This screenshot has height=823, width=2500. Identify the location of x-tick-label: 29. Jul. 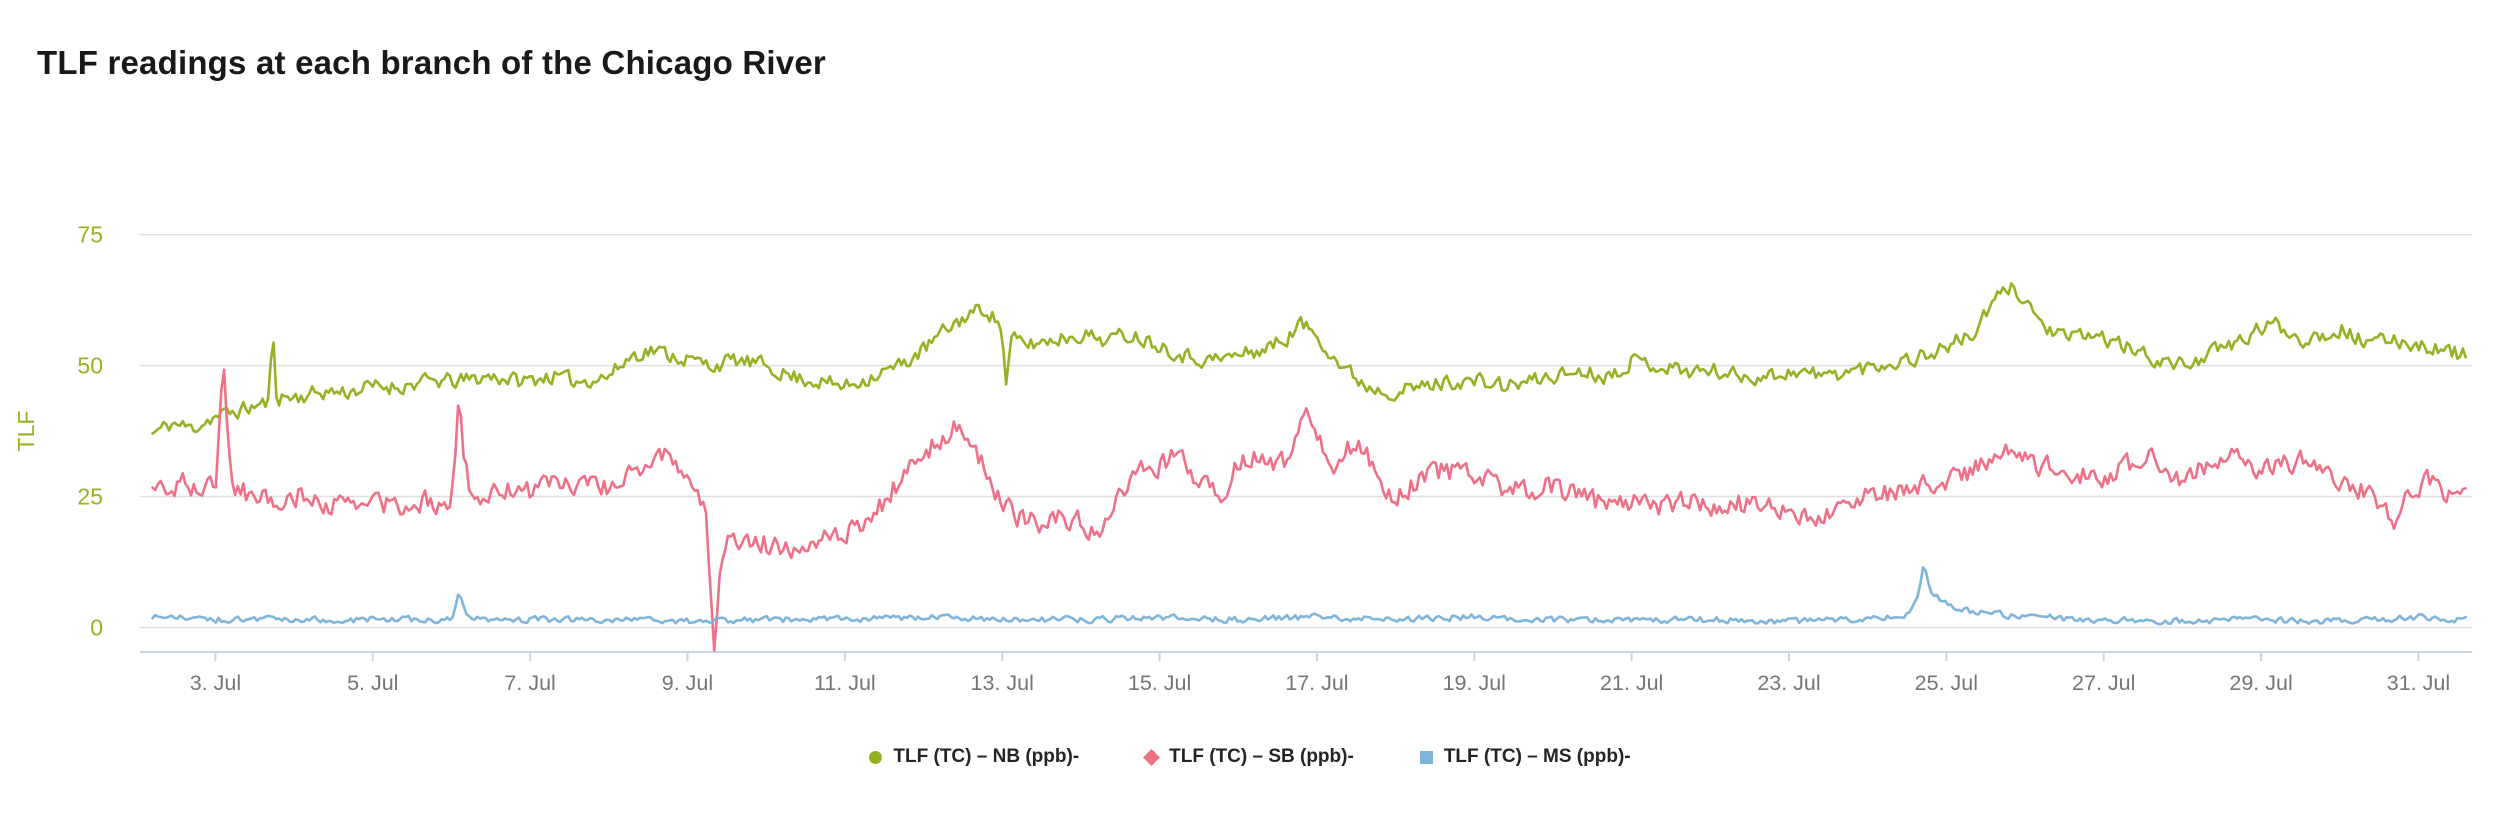
(2260, 683).